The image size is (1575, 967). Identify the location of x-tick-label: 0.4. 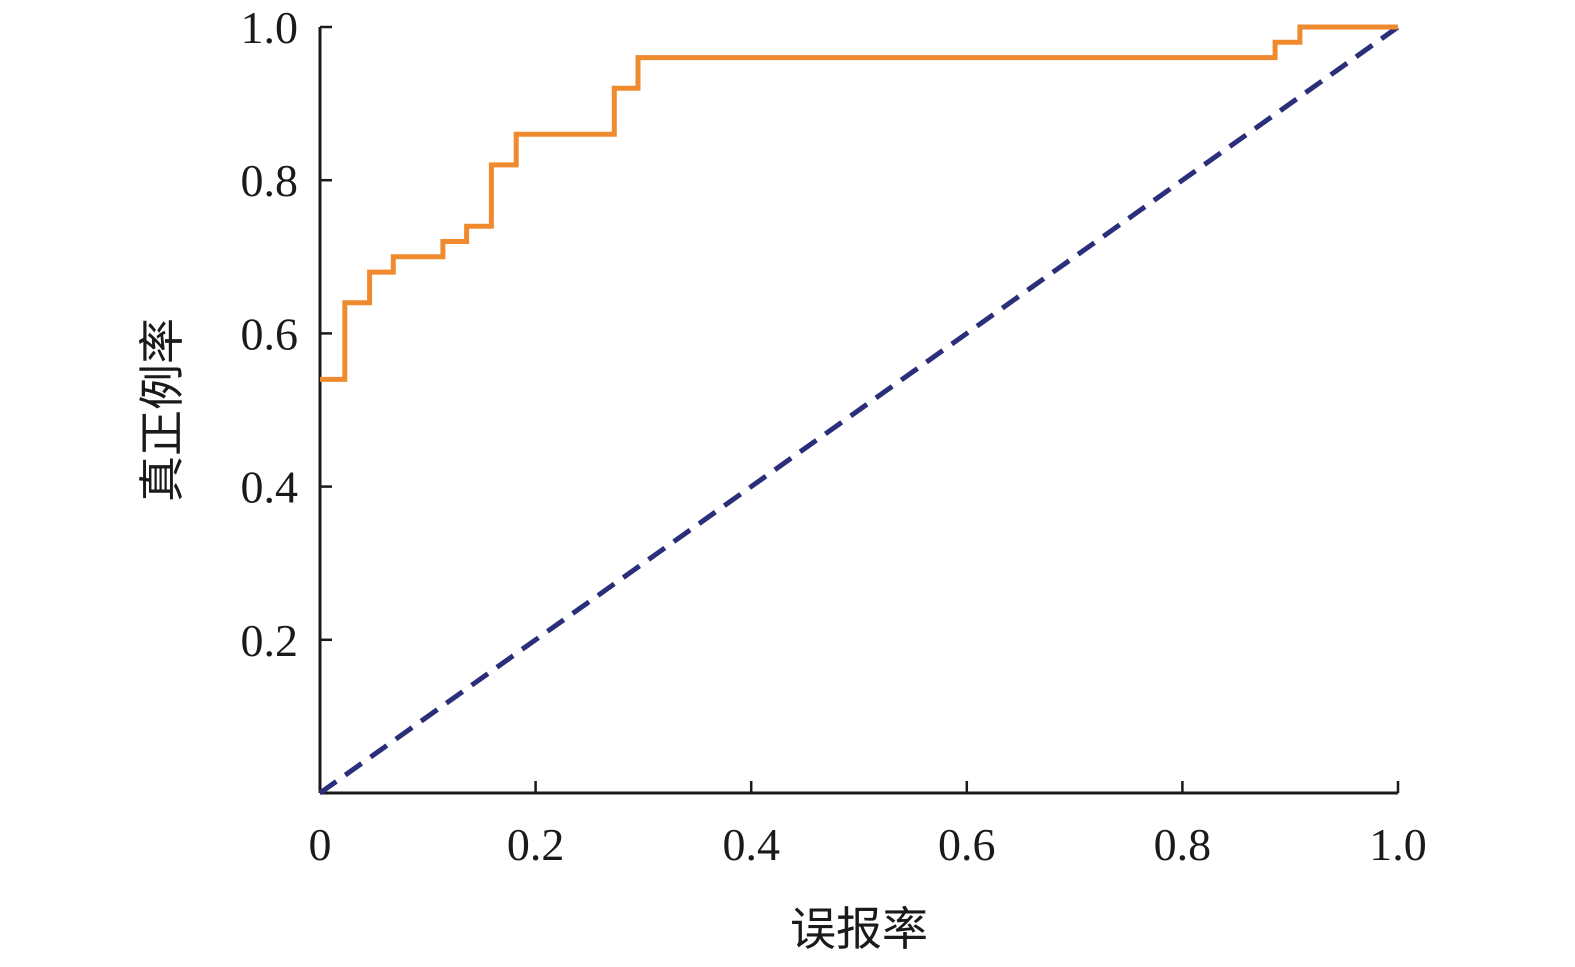
(751, 844).